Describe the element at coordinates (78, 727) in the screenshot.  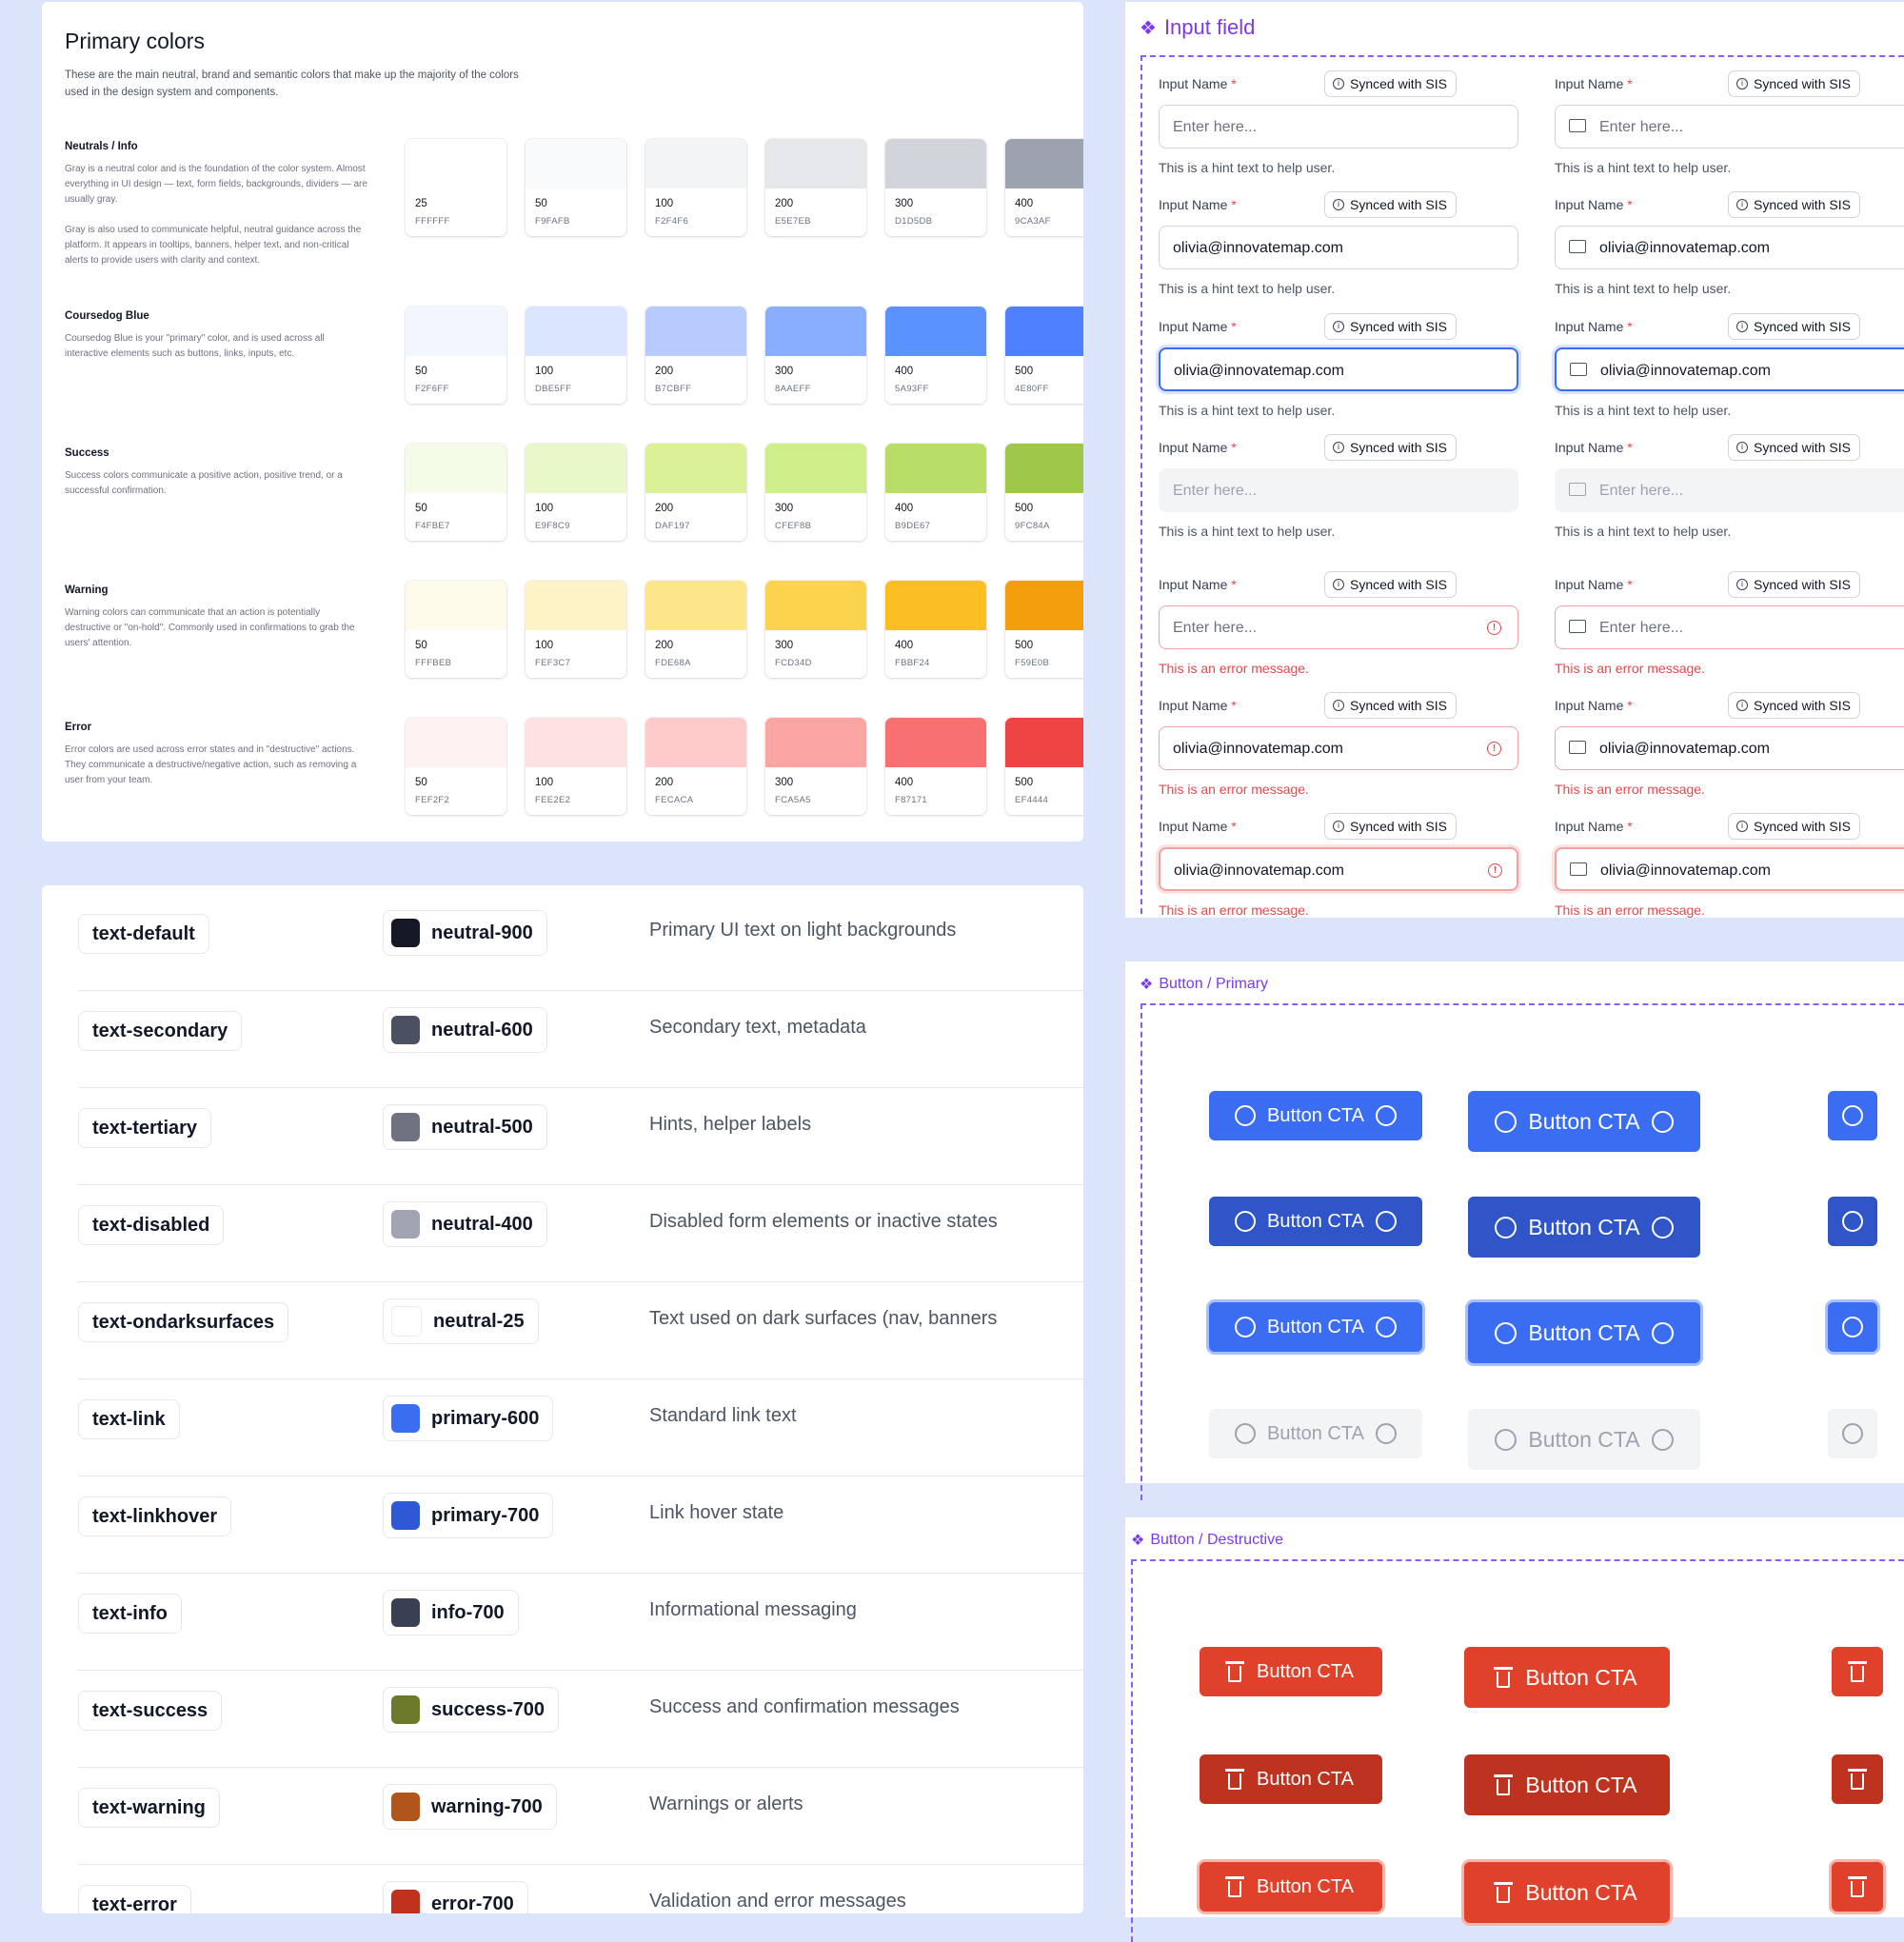
I see `color-group-title: Error` at that location.